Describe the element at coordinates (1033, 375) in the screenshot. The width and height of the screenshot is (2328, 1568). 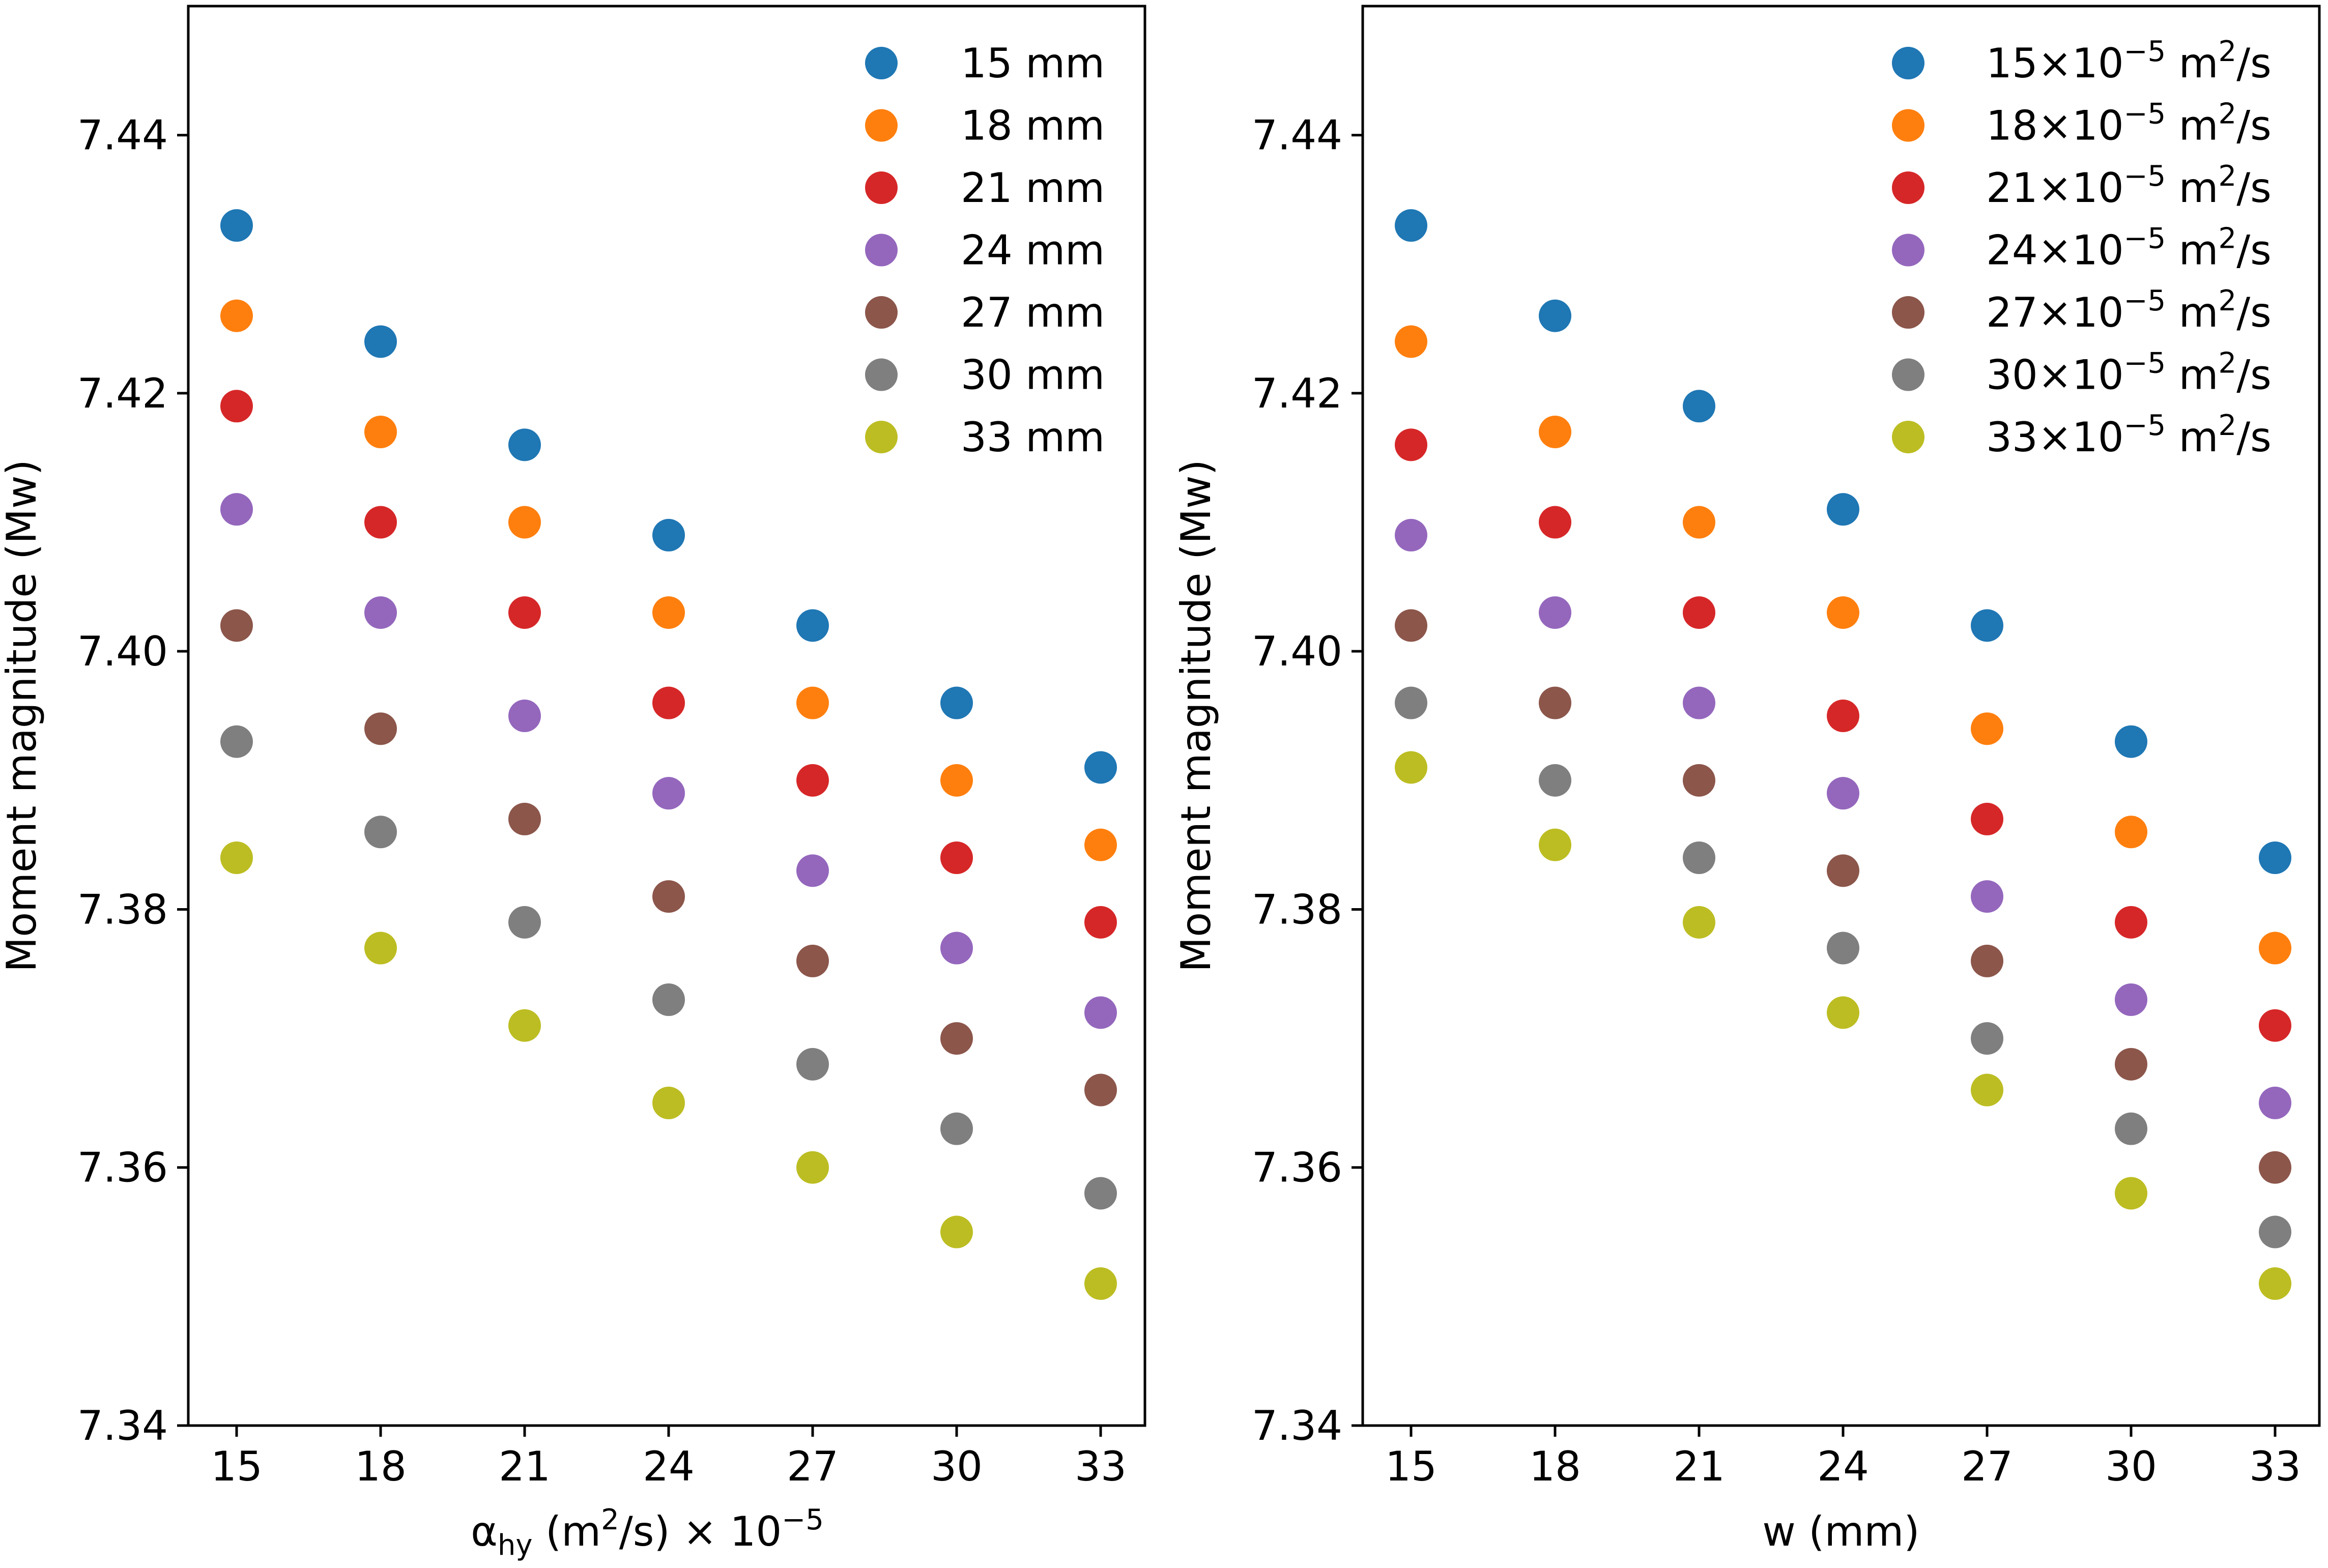
I see `left-legend-label: 30 mm` at that location.